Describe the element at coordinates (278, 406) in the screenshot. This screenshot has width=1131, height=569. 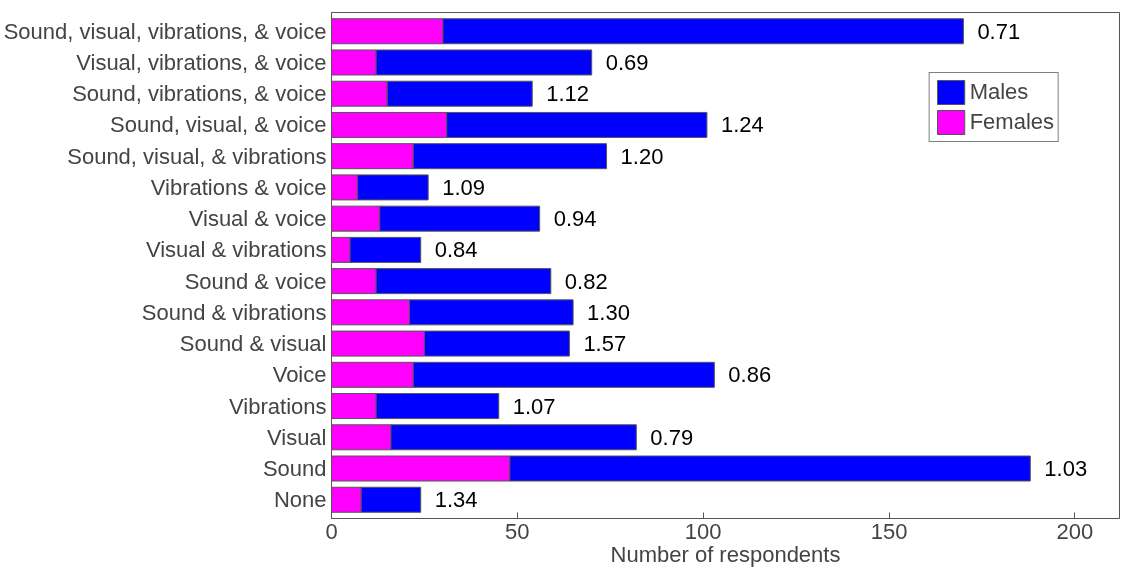
I see `y-tick-label: Vibrations` at that location.